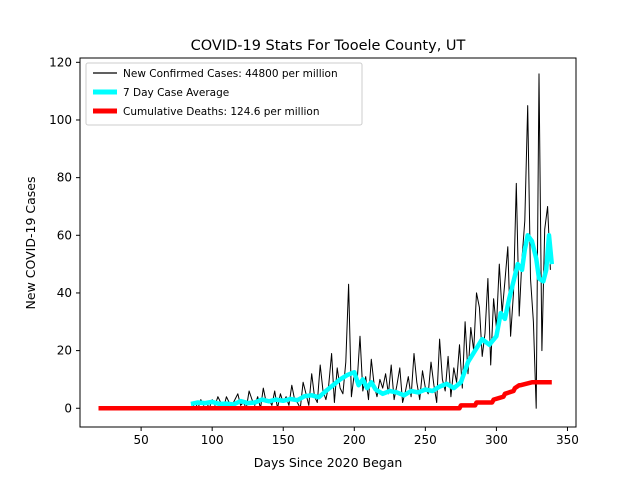  What do you see at coordinates (230, 74) in the screenshot?
I see `legend-label-new-cases: New Confirmed Cases: 44800 per million` at bounding box center [230, 74].